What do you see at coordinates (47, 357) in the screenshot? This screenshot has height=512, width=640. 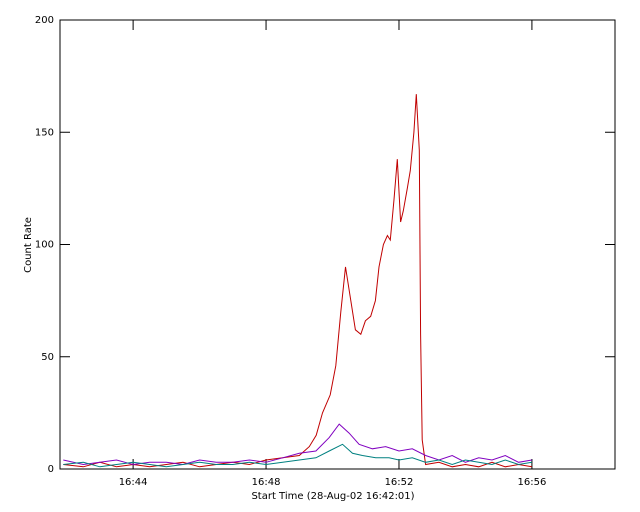 I see `y-tick-label: 50` at bounding box center [47, 357].